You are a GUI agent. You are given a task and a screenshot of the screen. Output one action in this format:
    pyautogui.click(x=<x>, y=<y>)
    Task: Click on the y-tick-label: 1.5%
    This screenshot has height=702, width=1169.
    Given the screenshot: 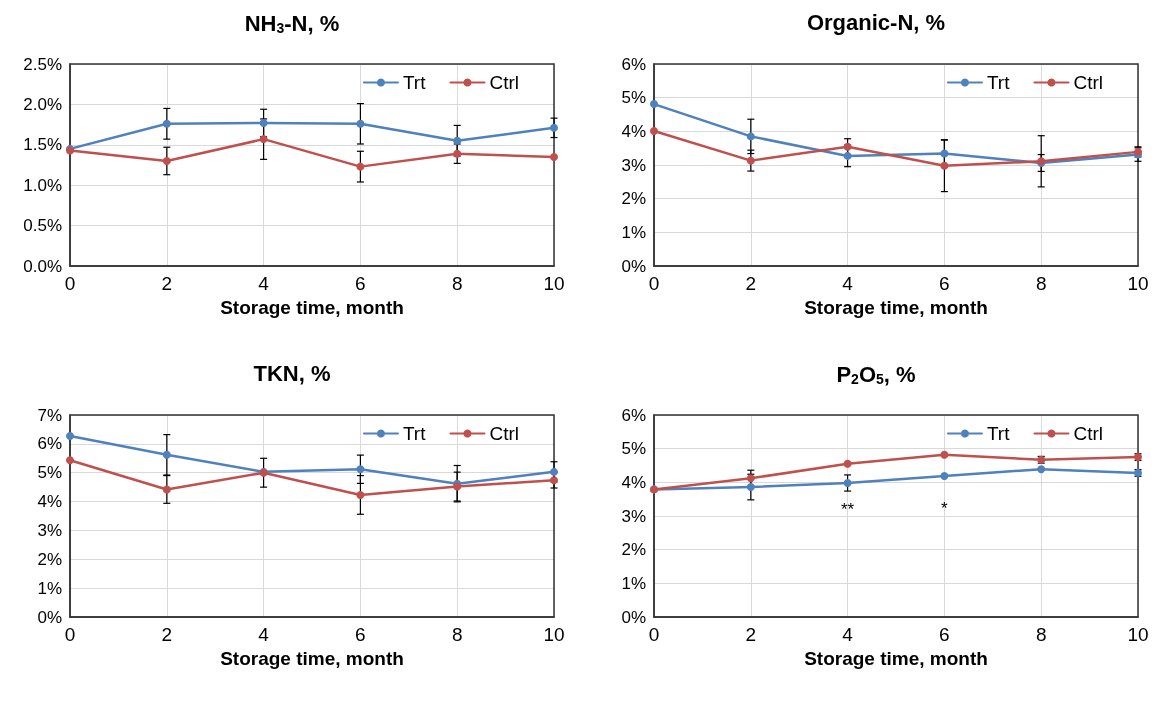 What is the action you would take?
    pyautogui.click(x=42, y=145)
    